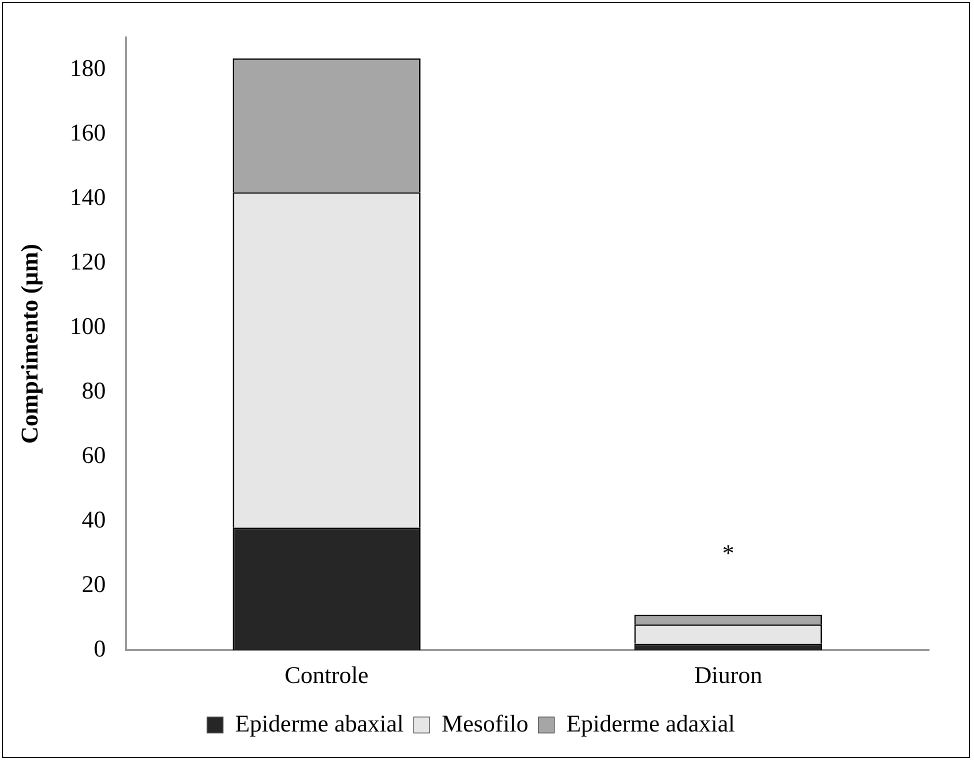 Image resolution: width=974 pixels, height=762 pixels. I want to click on y-tick-label: 40, so click(94, 520).